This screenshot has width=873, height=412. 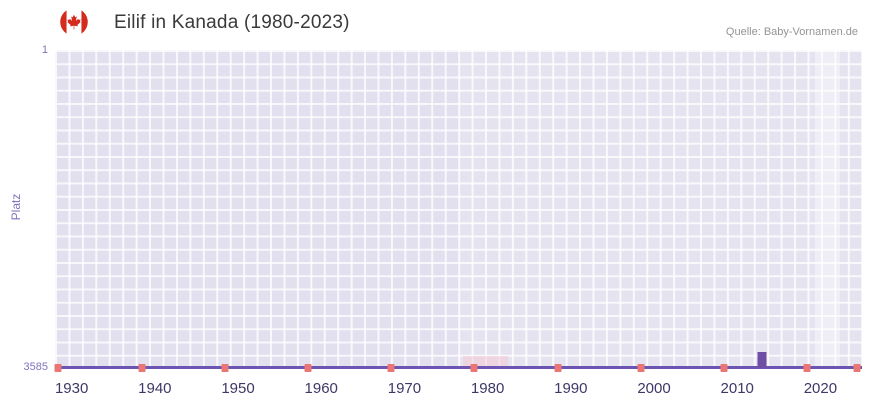 I want to click on x-axis-ticks: 1930 1940 1950 1960 1970 1980 1990 2000 2010 2020, so click(x=458, y=388).